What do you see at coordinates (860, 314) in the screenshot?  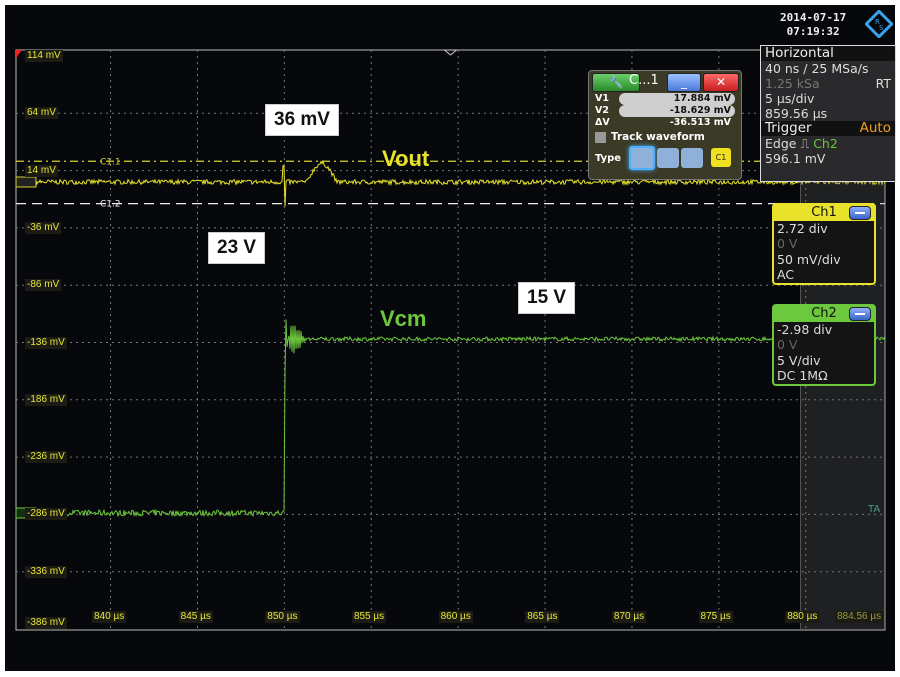 I see `ch2-minimize-button` at bounding box center [860, 314].